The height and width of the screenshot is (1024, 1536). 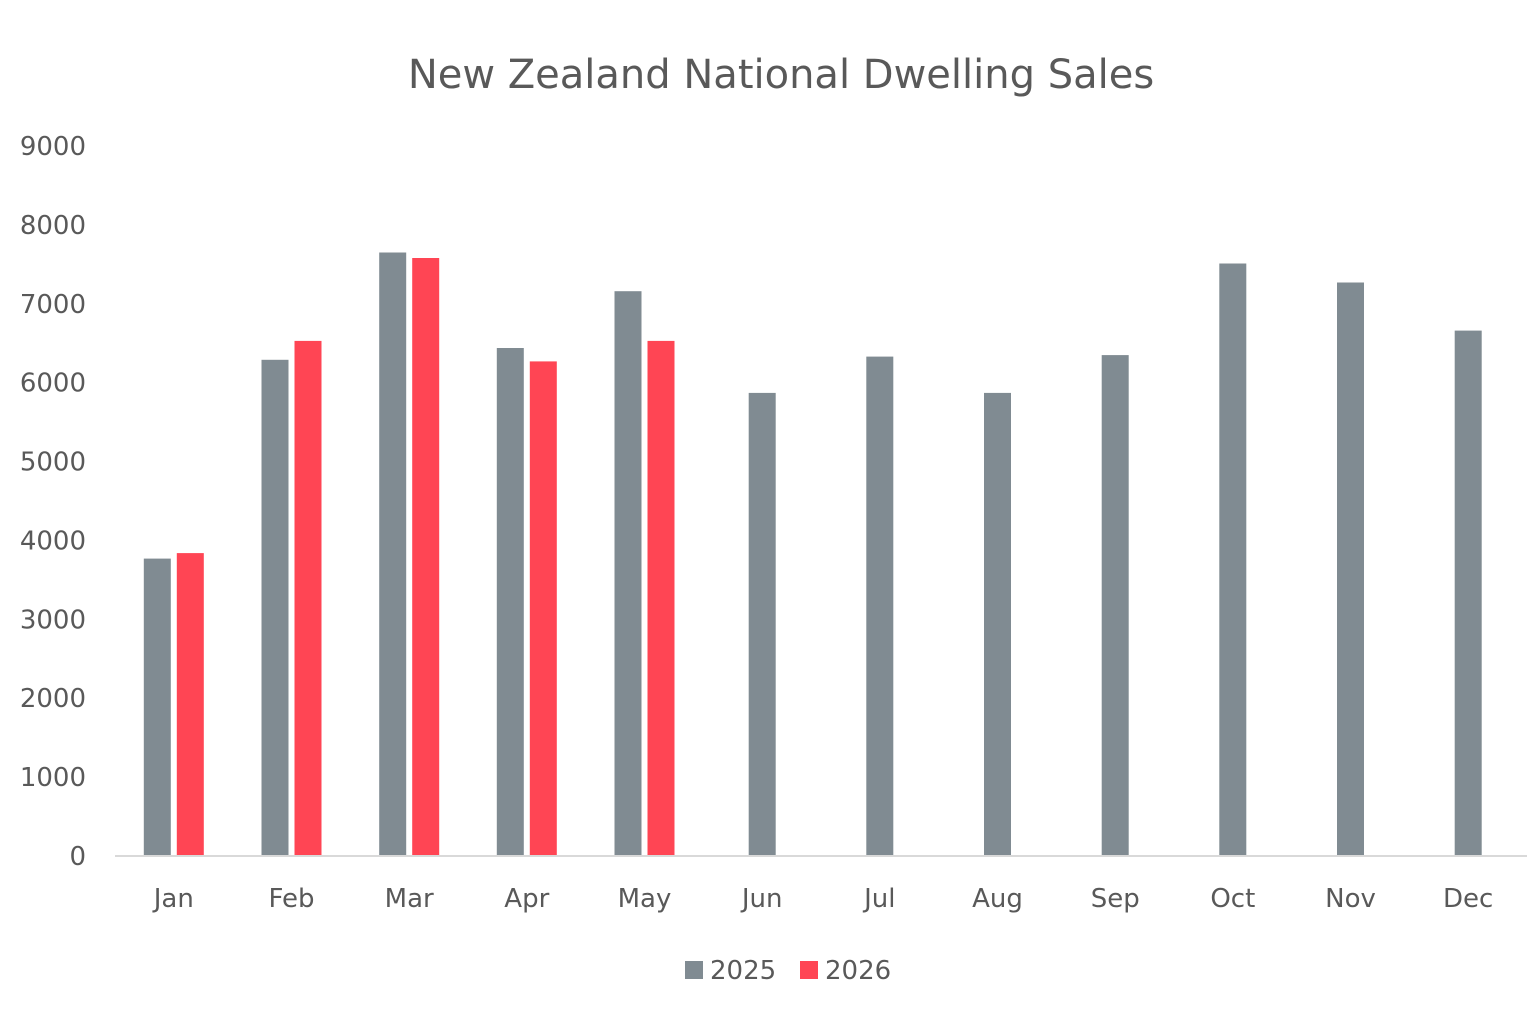 What do you see at coordinates (788, 971) in the screenshot?
I see `legend: 2025 2026` at bounding box center [788, 971].